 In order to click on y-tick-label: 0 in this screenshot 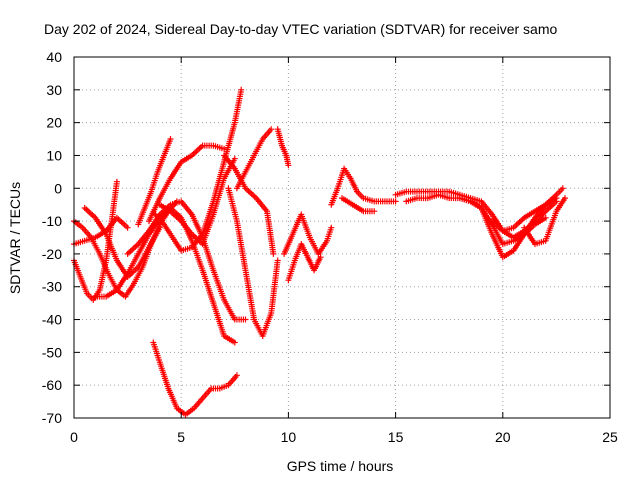, I will do `click(58, 188)`.